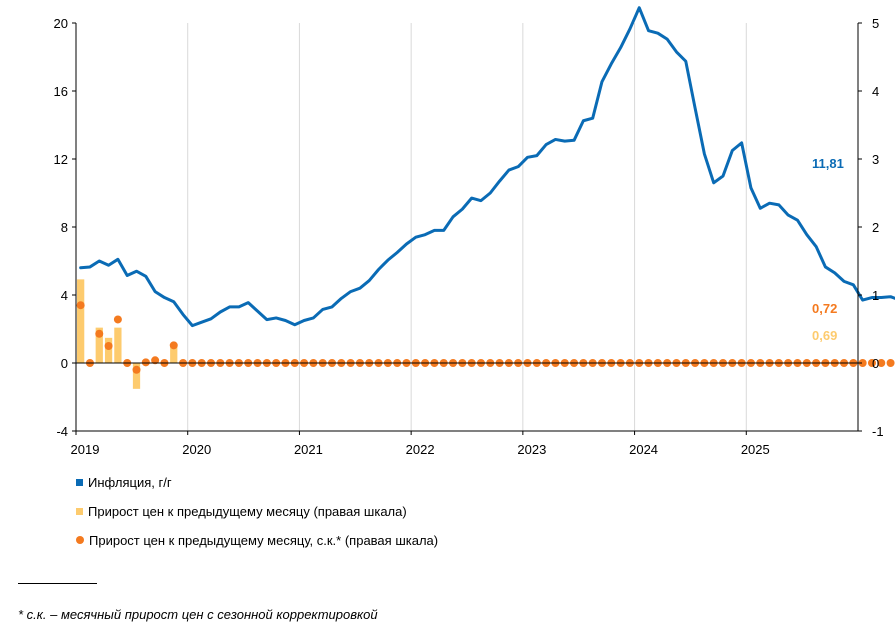 This screenshot has width=895, height=632. Describe the element at coordinates (420, 449) in the screenshot. I see `x-tick-label: 2022` at that location.